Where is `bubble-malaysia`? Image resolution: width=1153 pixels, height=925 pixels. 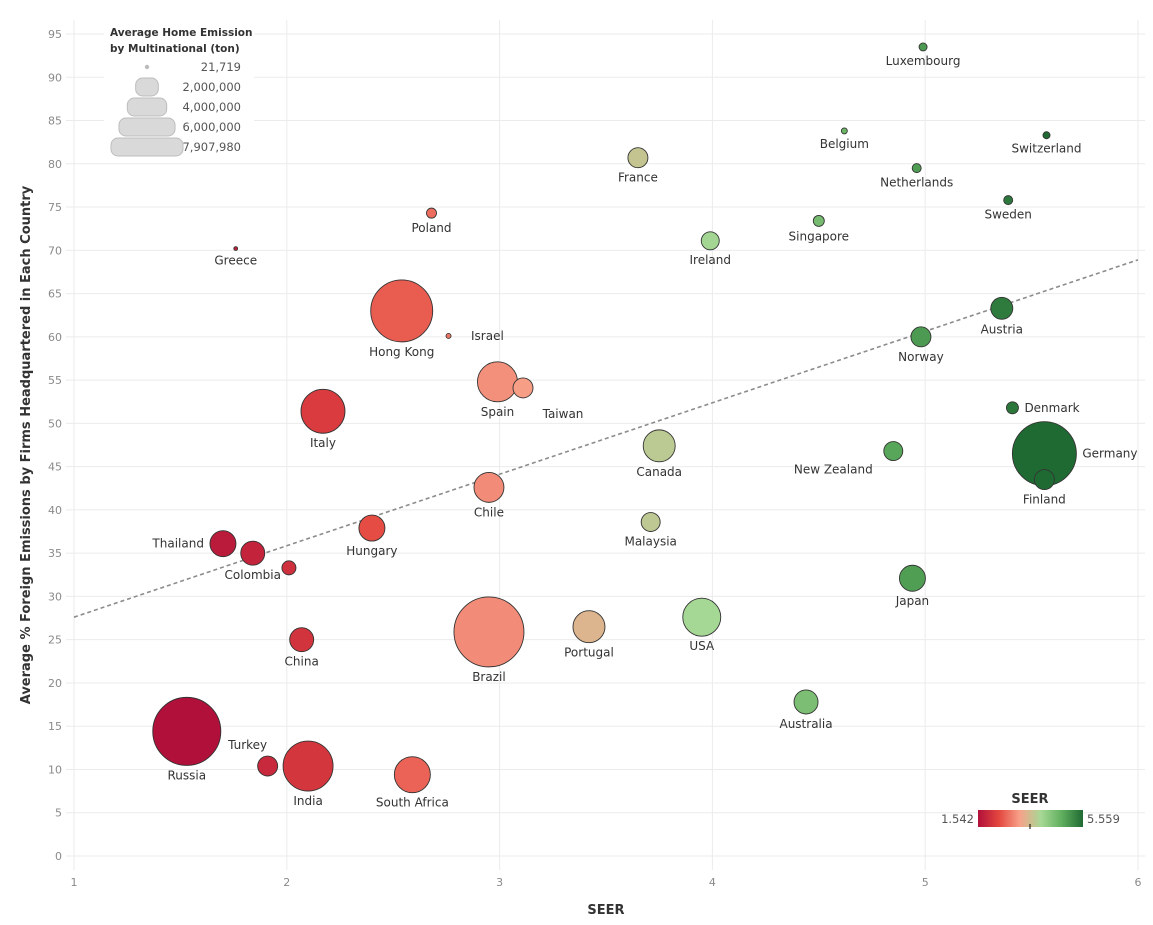 bubble-malaysia is located at coordinates (650, 522).